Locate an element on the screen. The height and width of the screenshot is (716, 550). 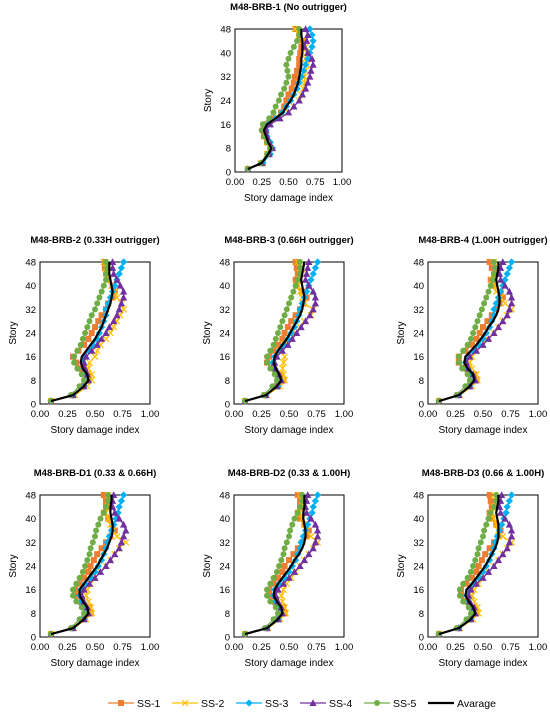
x-tick-label: 0.25 is located at coordinates (261, 647).